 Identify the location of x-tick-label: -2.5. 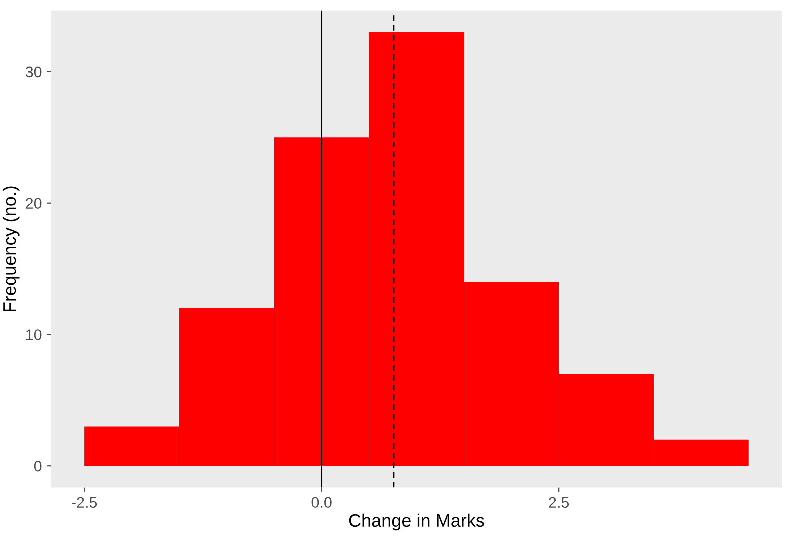
(85, 502).